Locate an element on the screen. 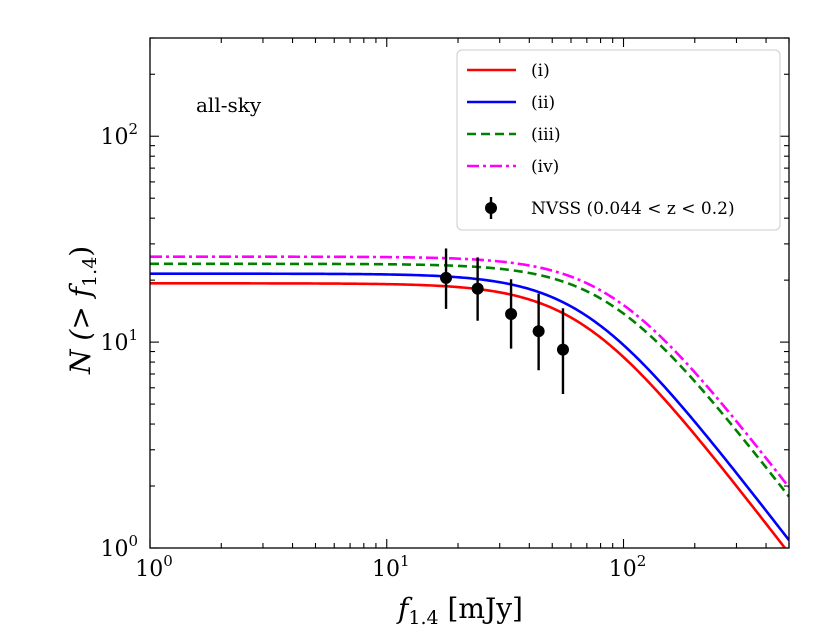 Image resolution: width=830 pixels, height=639 pixels. legend-nvss-marker is located at coordinates (491, 208).